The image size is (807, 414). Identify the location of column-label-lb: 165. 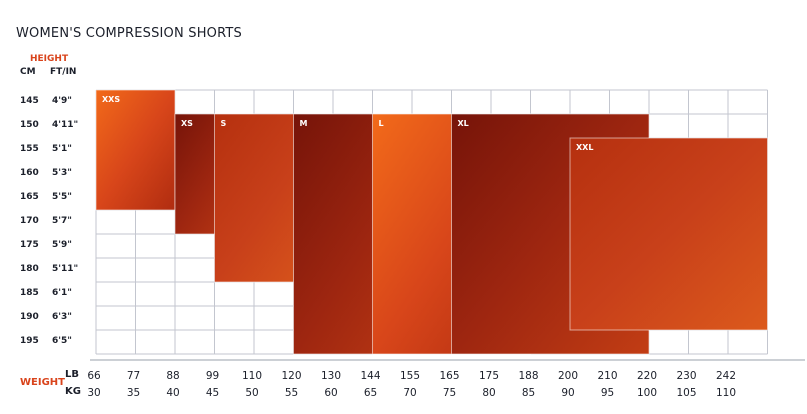
(449, 376).